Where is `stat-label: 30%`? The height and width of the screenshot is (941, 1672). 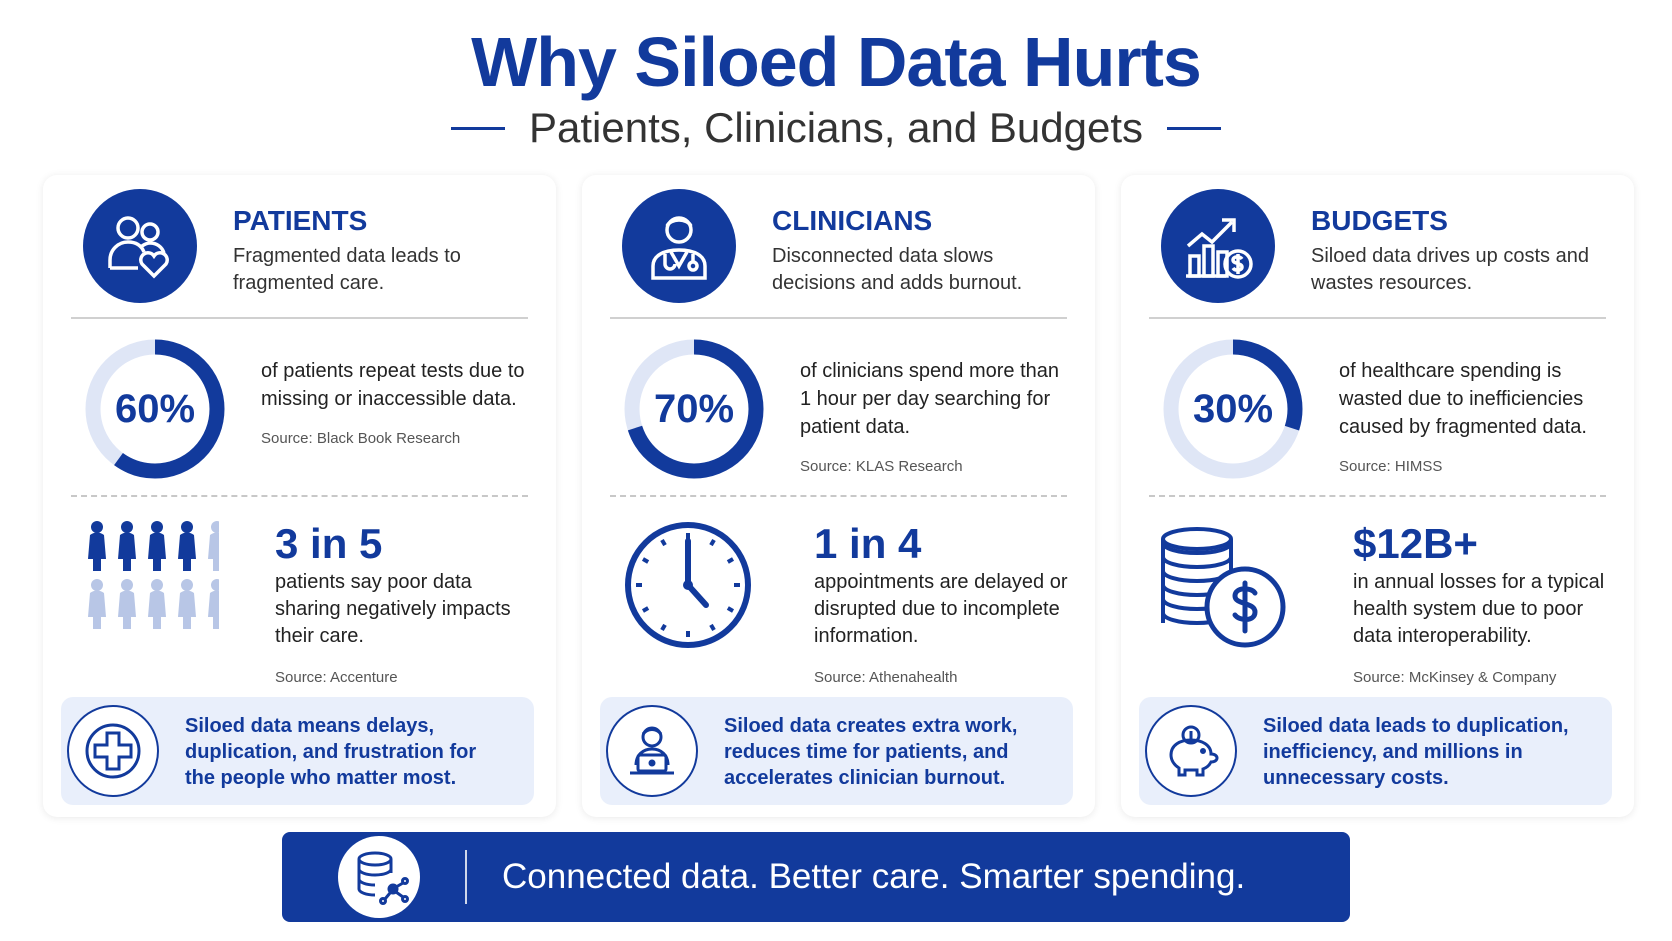
stat-label: 30% is located at coordinates (1233, 408).